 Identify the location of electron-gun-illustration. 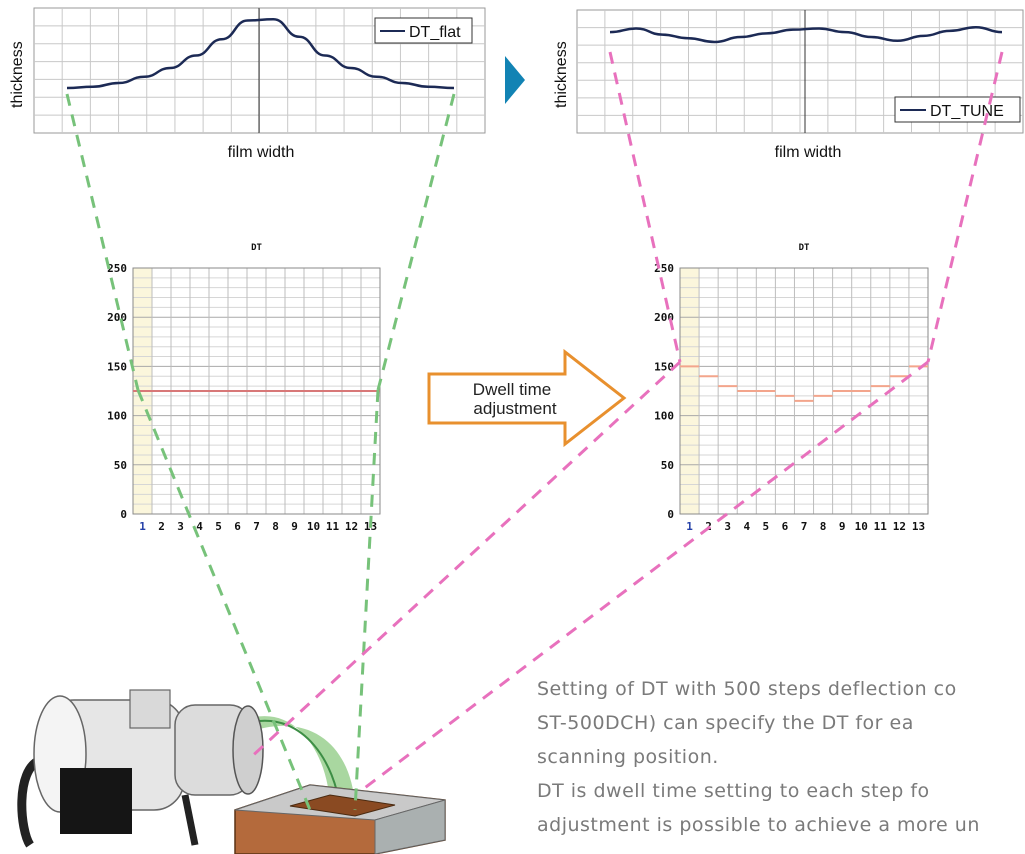
(231, 771).